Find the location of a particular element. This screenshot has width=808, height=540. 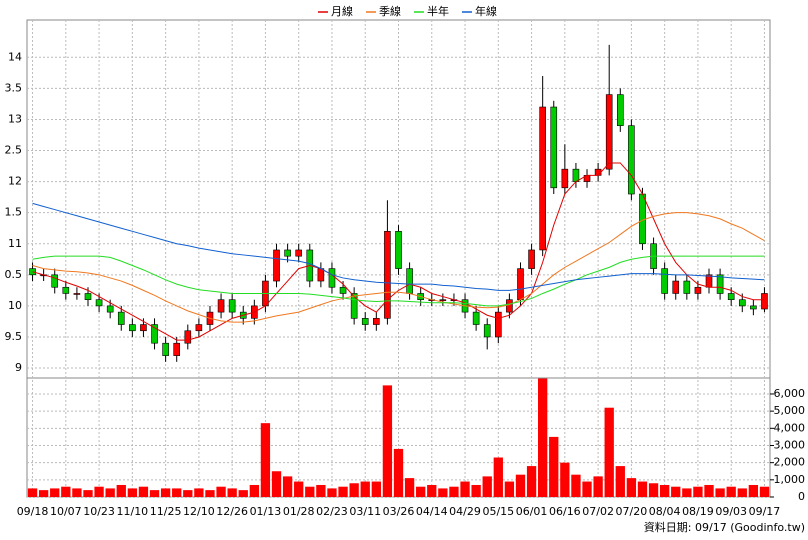

y-tick-label: 3.5 is located at coordinates (14, 87).